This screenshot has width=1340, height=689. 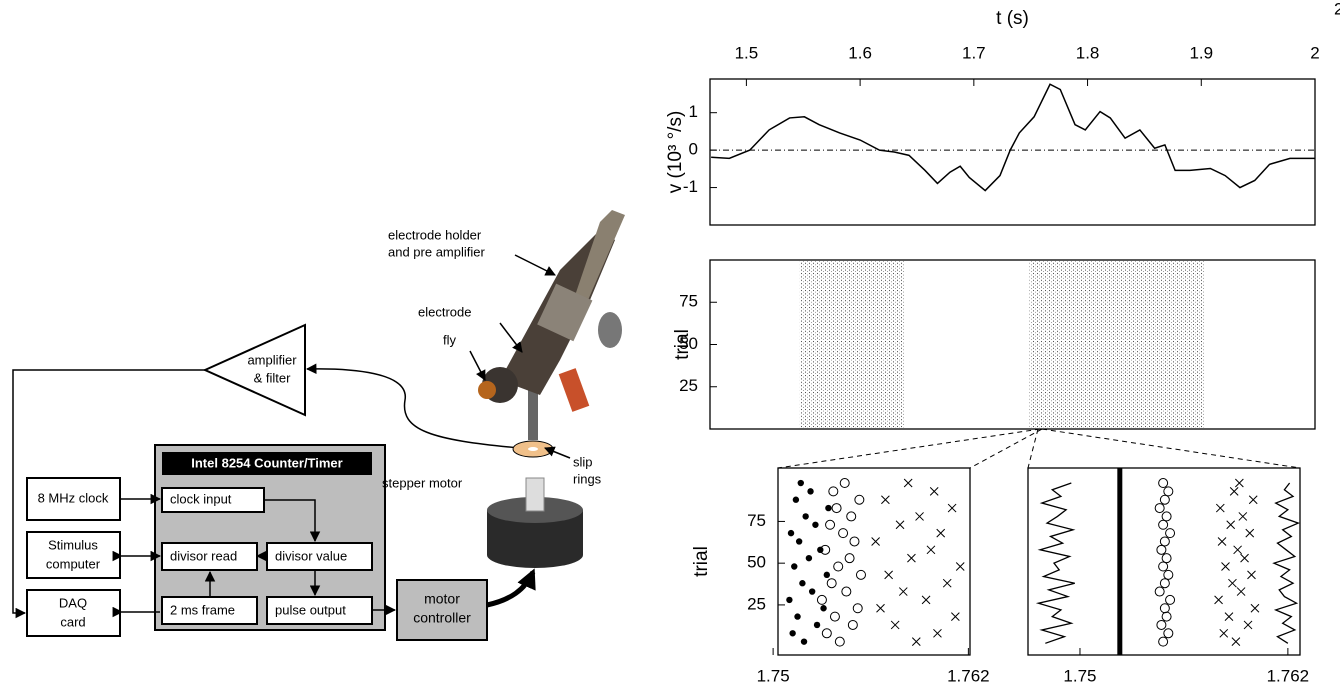 I want to click on label: rings, so click(x=587, y=478).